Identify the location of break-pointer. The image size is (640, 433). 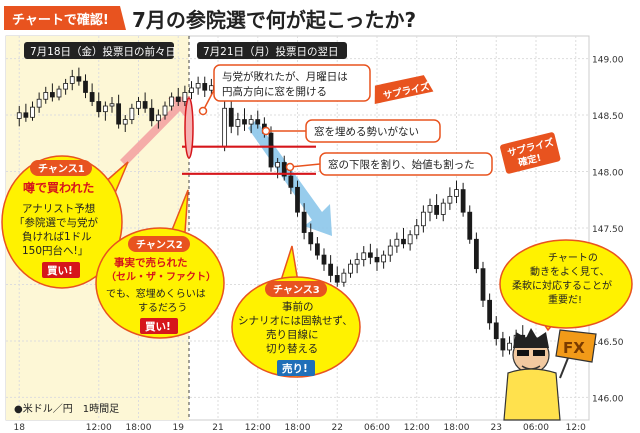
(305, 165).